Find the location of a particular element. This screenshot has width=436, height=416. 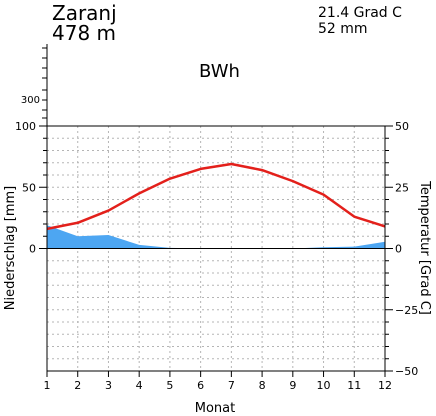

x-axis-tick-label: 10 is located at coordinates (324, 385).